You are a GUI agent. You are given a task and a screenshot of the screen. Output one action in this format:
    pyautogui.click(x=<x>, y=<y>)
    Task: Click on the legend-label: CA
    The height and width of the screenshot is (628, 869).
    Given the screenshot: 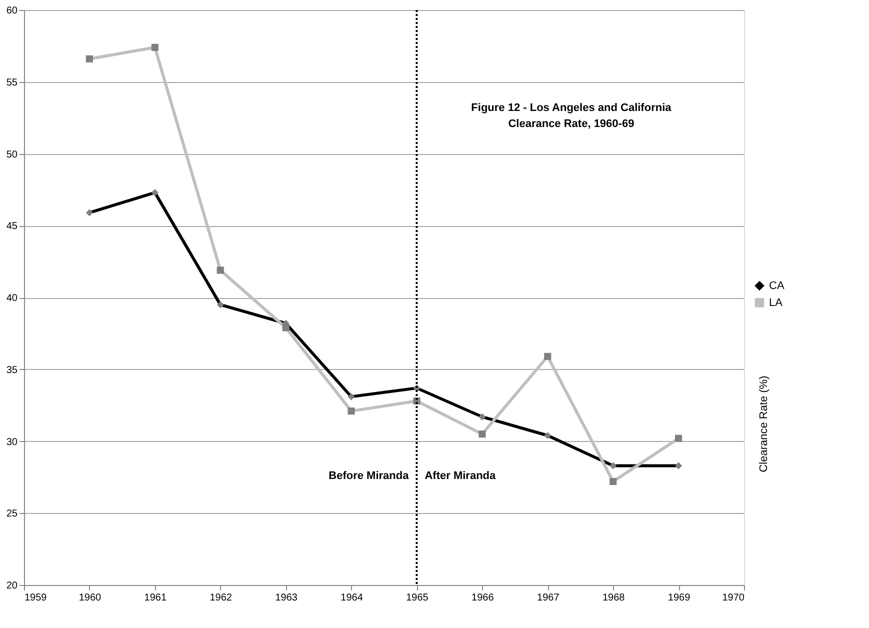 What is the action you would take?
    pyautogui.click(x=777, y=286)
    